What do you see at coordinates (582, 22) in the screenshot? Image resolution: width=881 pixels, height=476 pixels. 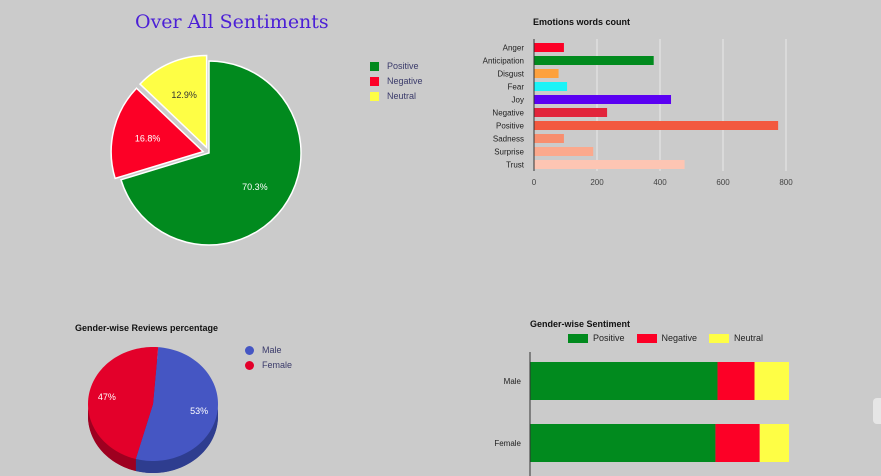 I see `emotions-title: Emotions words count` at bounding box center [582, 22].